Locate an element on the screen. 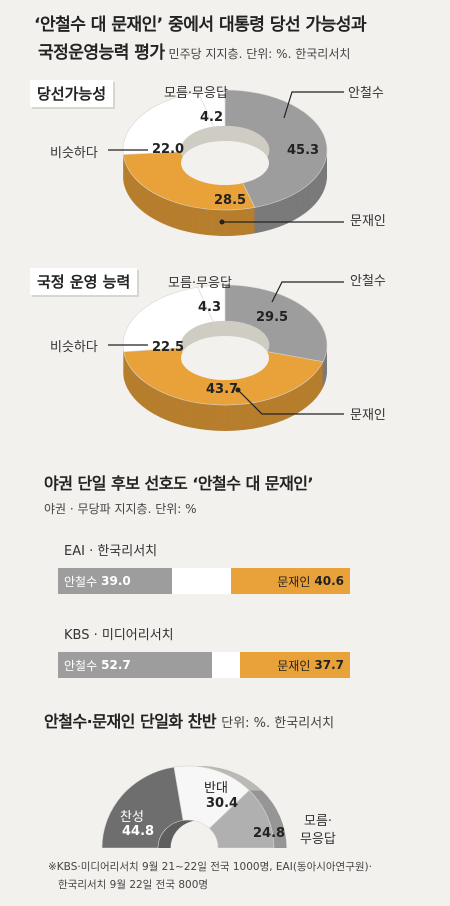 The image size is (450, 906). donut1-leader-ahn is located at coordinates (313, 105).